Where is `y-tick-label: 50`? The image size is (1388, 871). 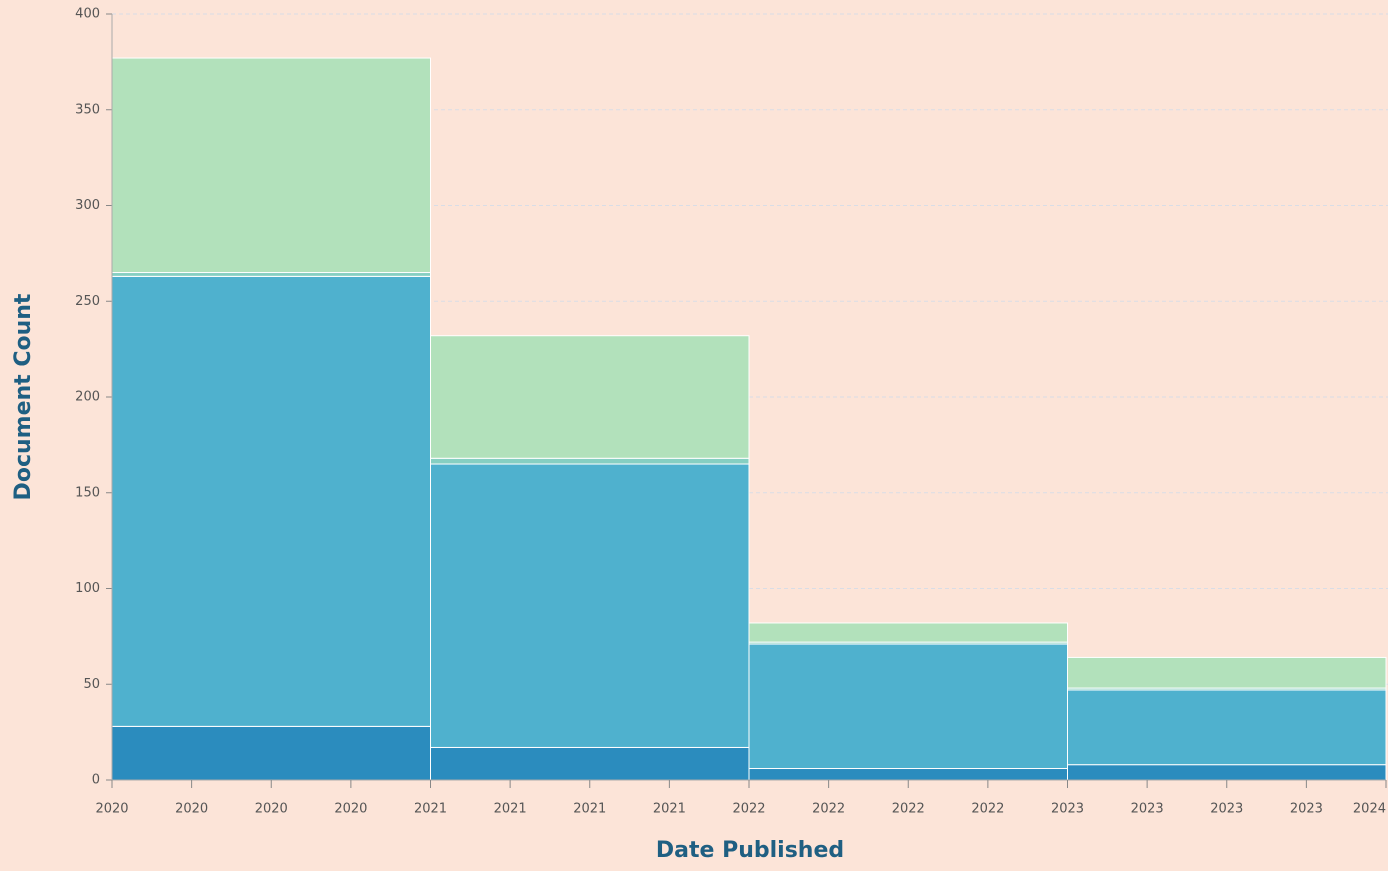 y-tick-label: 50 is located at coordinates (91, 684).